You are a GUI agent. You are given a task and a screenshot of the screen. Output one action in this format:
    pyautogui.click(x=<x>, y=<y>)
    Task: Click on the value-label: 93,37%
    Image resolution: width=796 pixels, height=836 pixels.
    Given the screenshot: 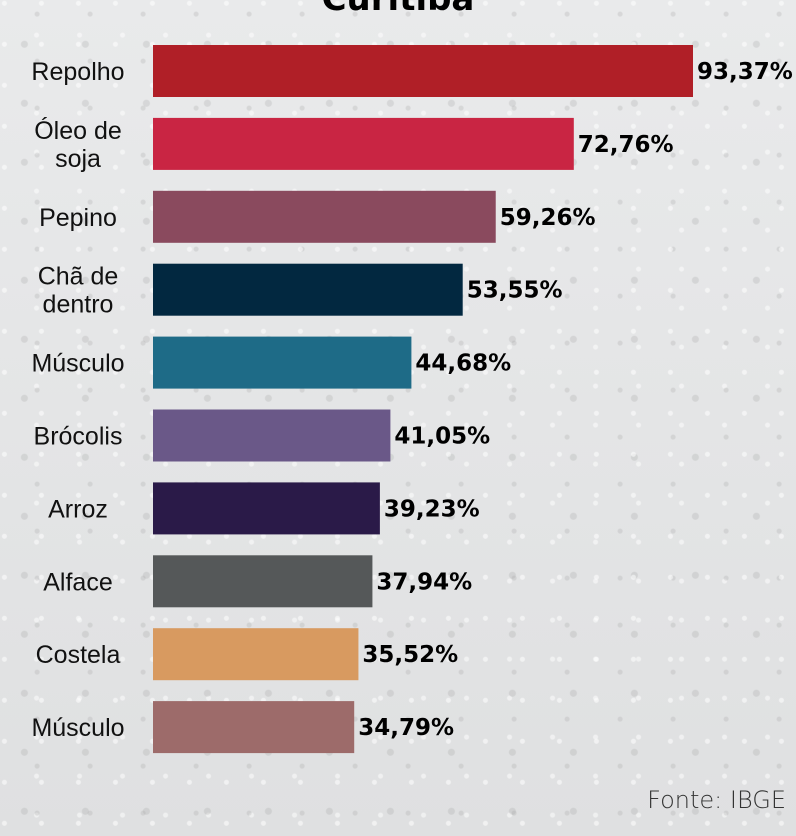 What is the action you would take?
    pyautogui.click(x=745, y=72)
    